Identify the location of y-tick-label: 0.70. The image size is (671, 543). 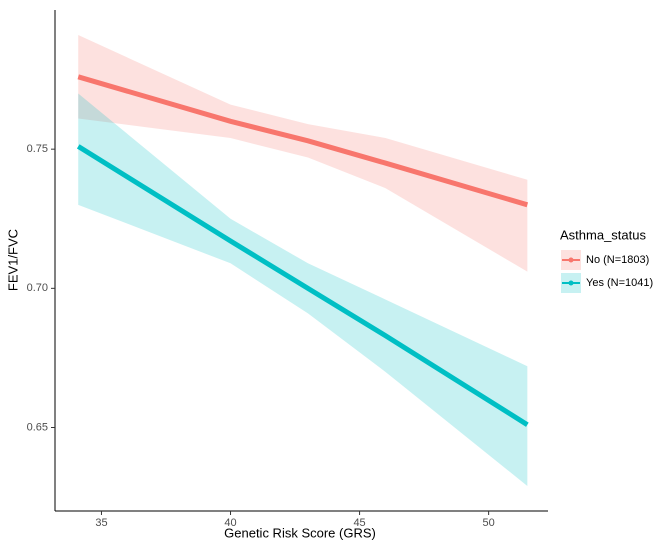
(37, 288).